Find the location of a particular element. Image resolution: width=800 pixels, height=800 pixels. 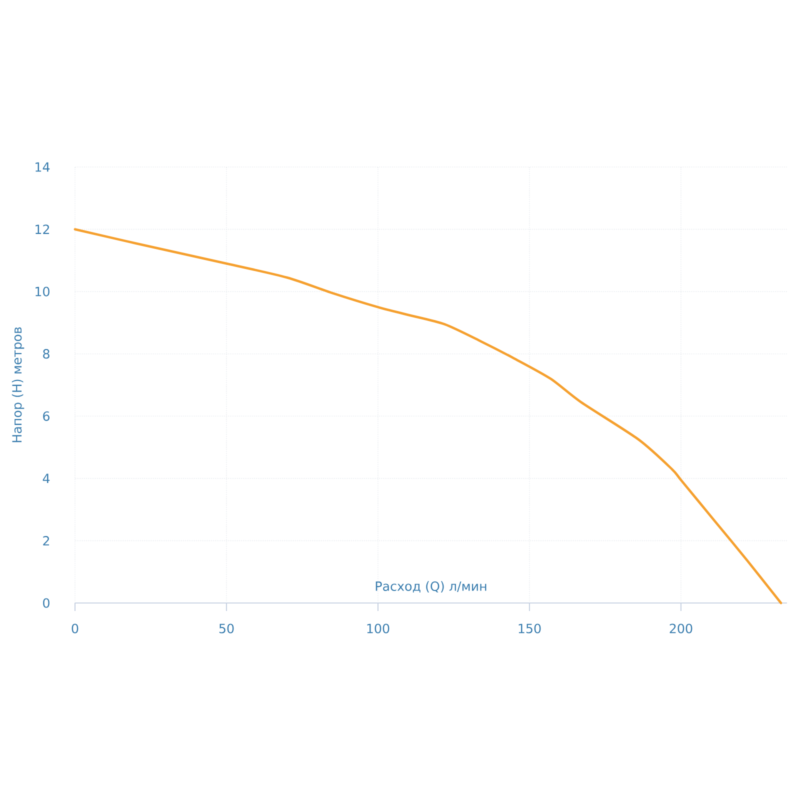

y-tick-label: 8 is located at coordinates (46, 354).